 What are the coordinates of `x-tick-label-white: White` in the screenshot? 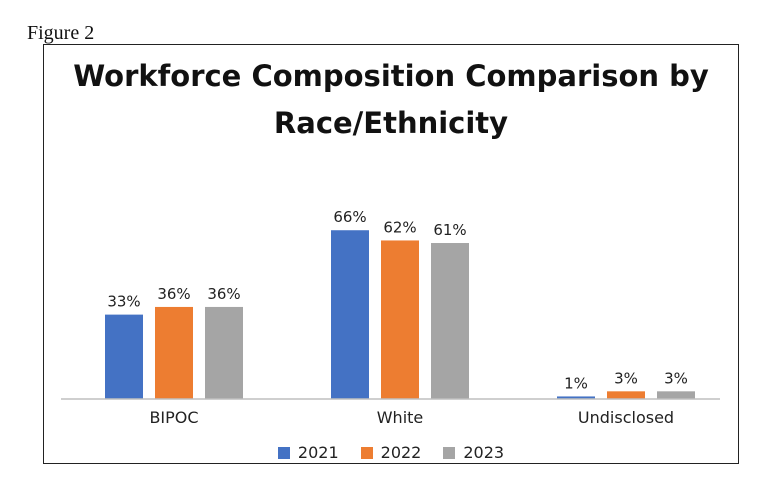 It's located at (400, 417).